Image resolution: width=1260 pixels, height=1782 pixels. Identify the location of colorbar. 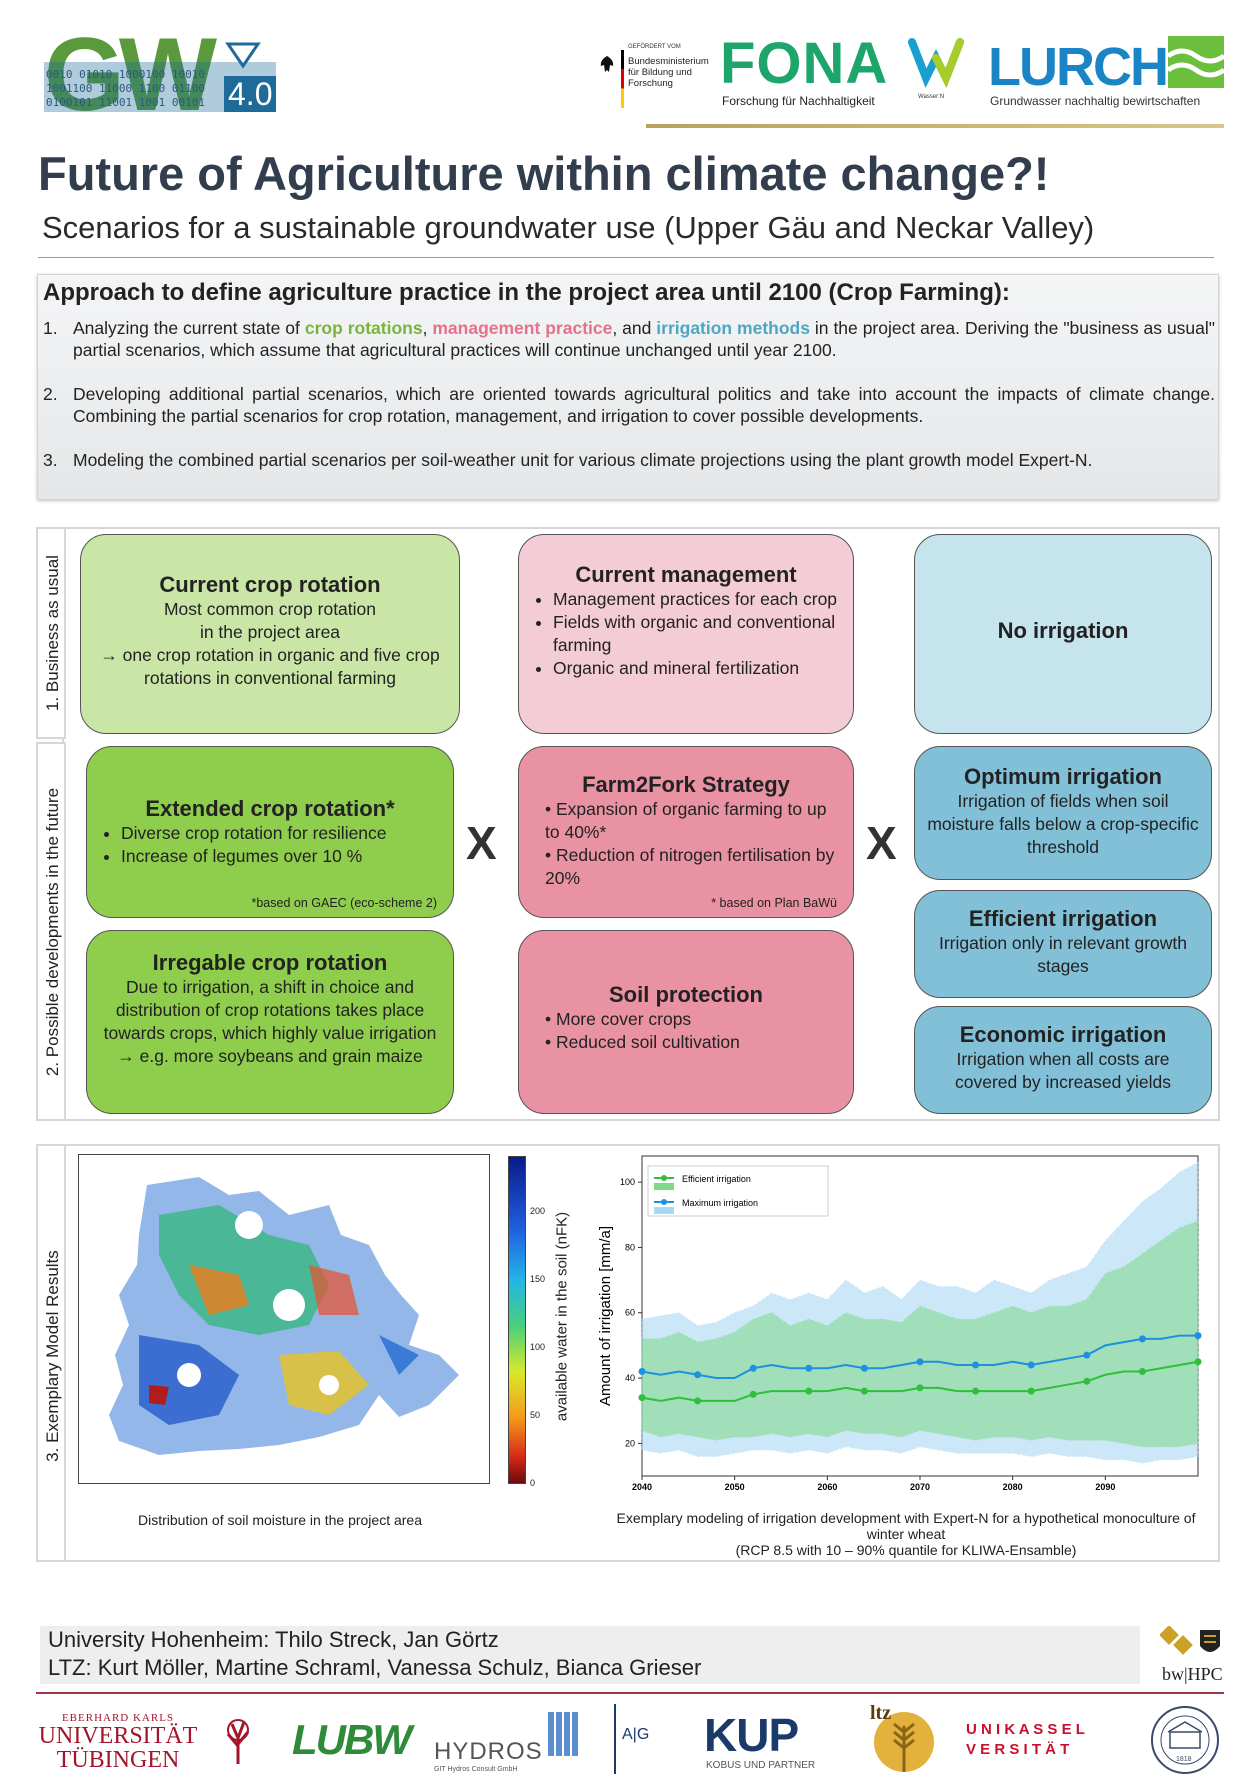
(517, 1320).